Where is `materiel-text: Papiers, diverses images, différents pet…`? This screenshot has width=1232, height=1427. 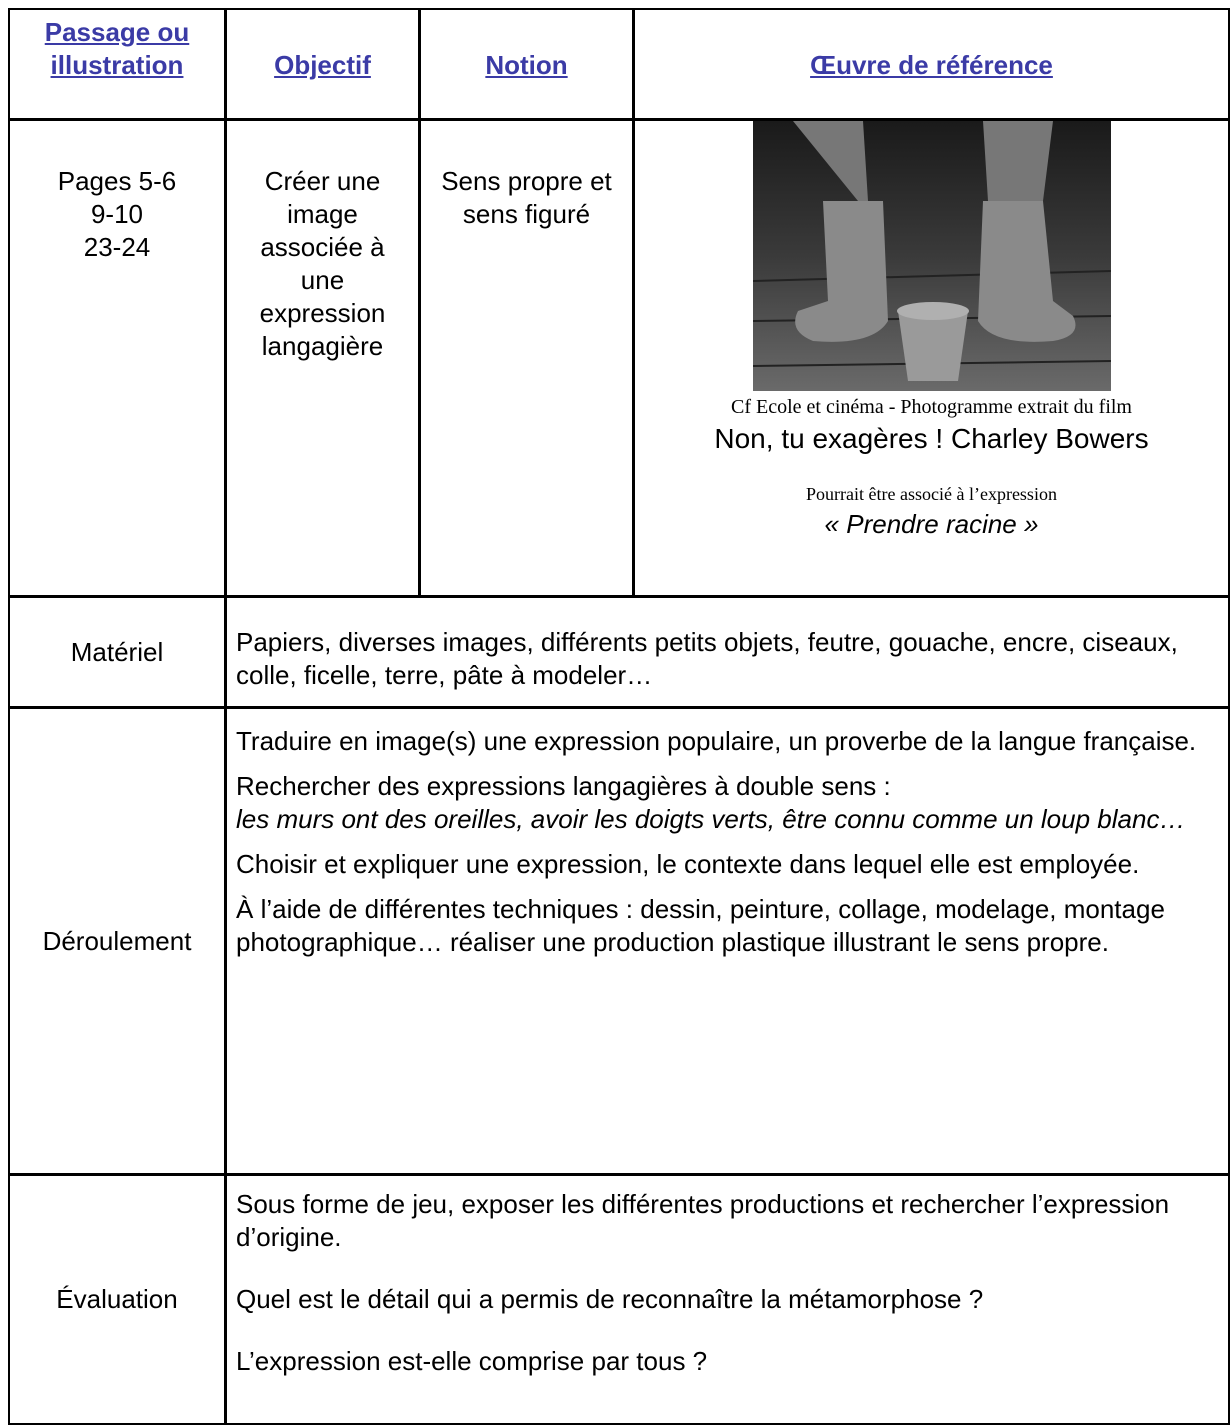 materiel-text: Papiers, diverses images, différents pet… is located at coordinates (707, 658).